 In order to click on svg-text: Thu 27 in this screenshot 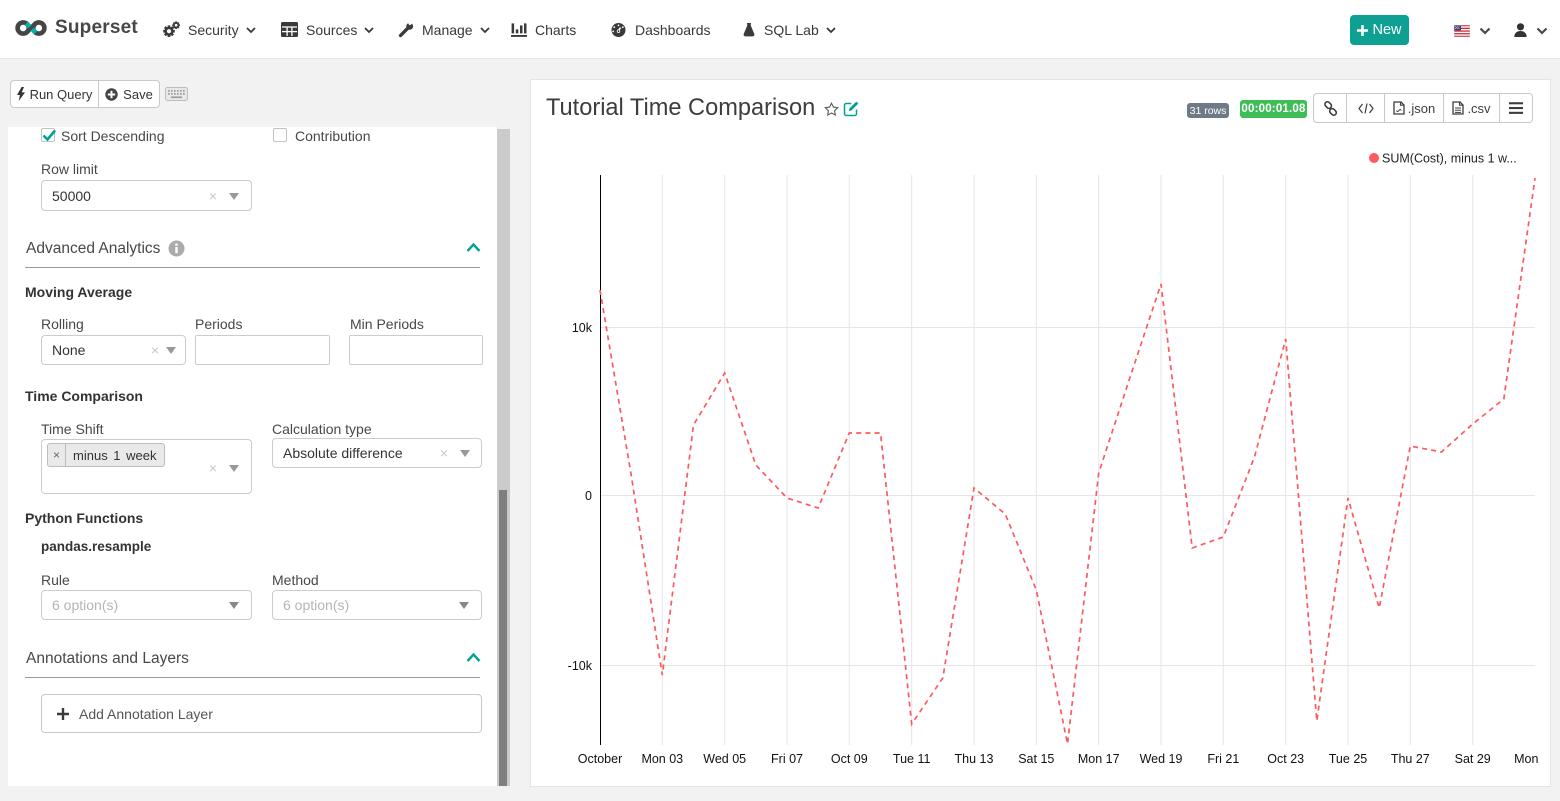, I will do `click(1410, 759)`.